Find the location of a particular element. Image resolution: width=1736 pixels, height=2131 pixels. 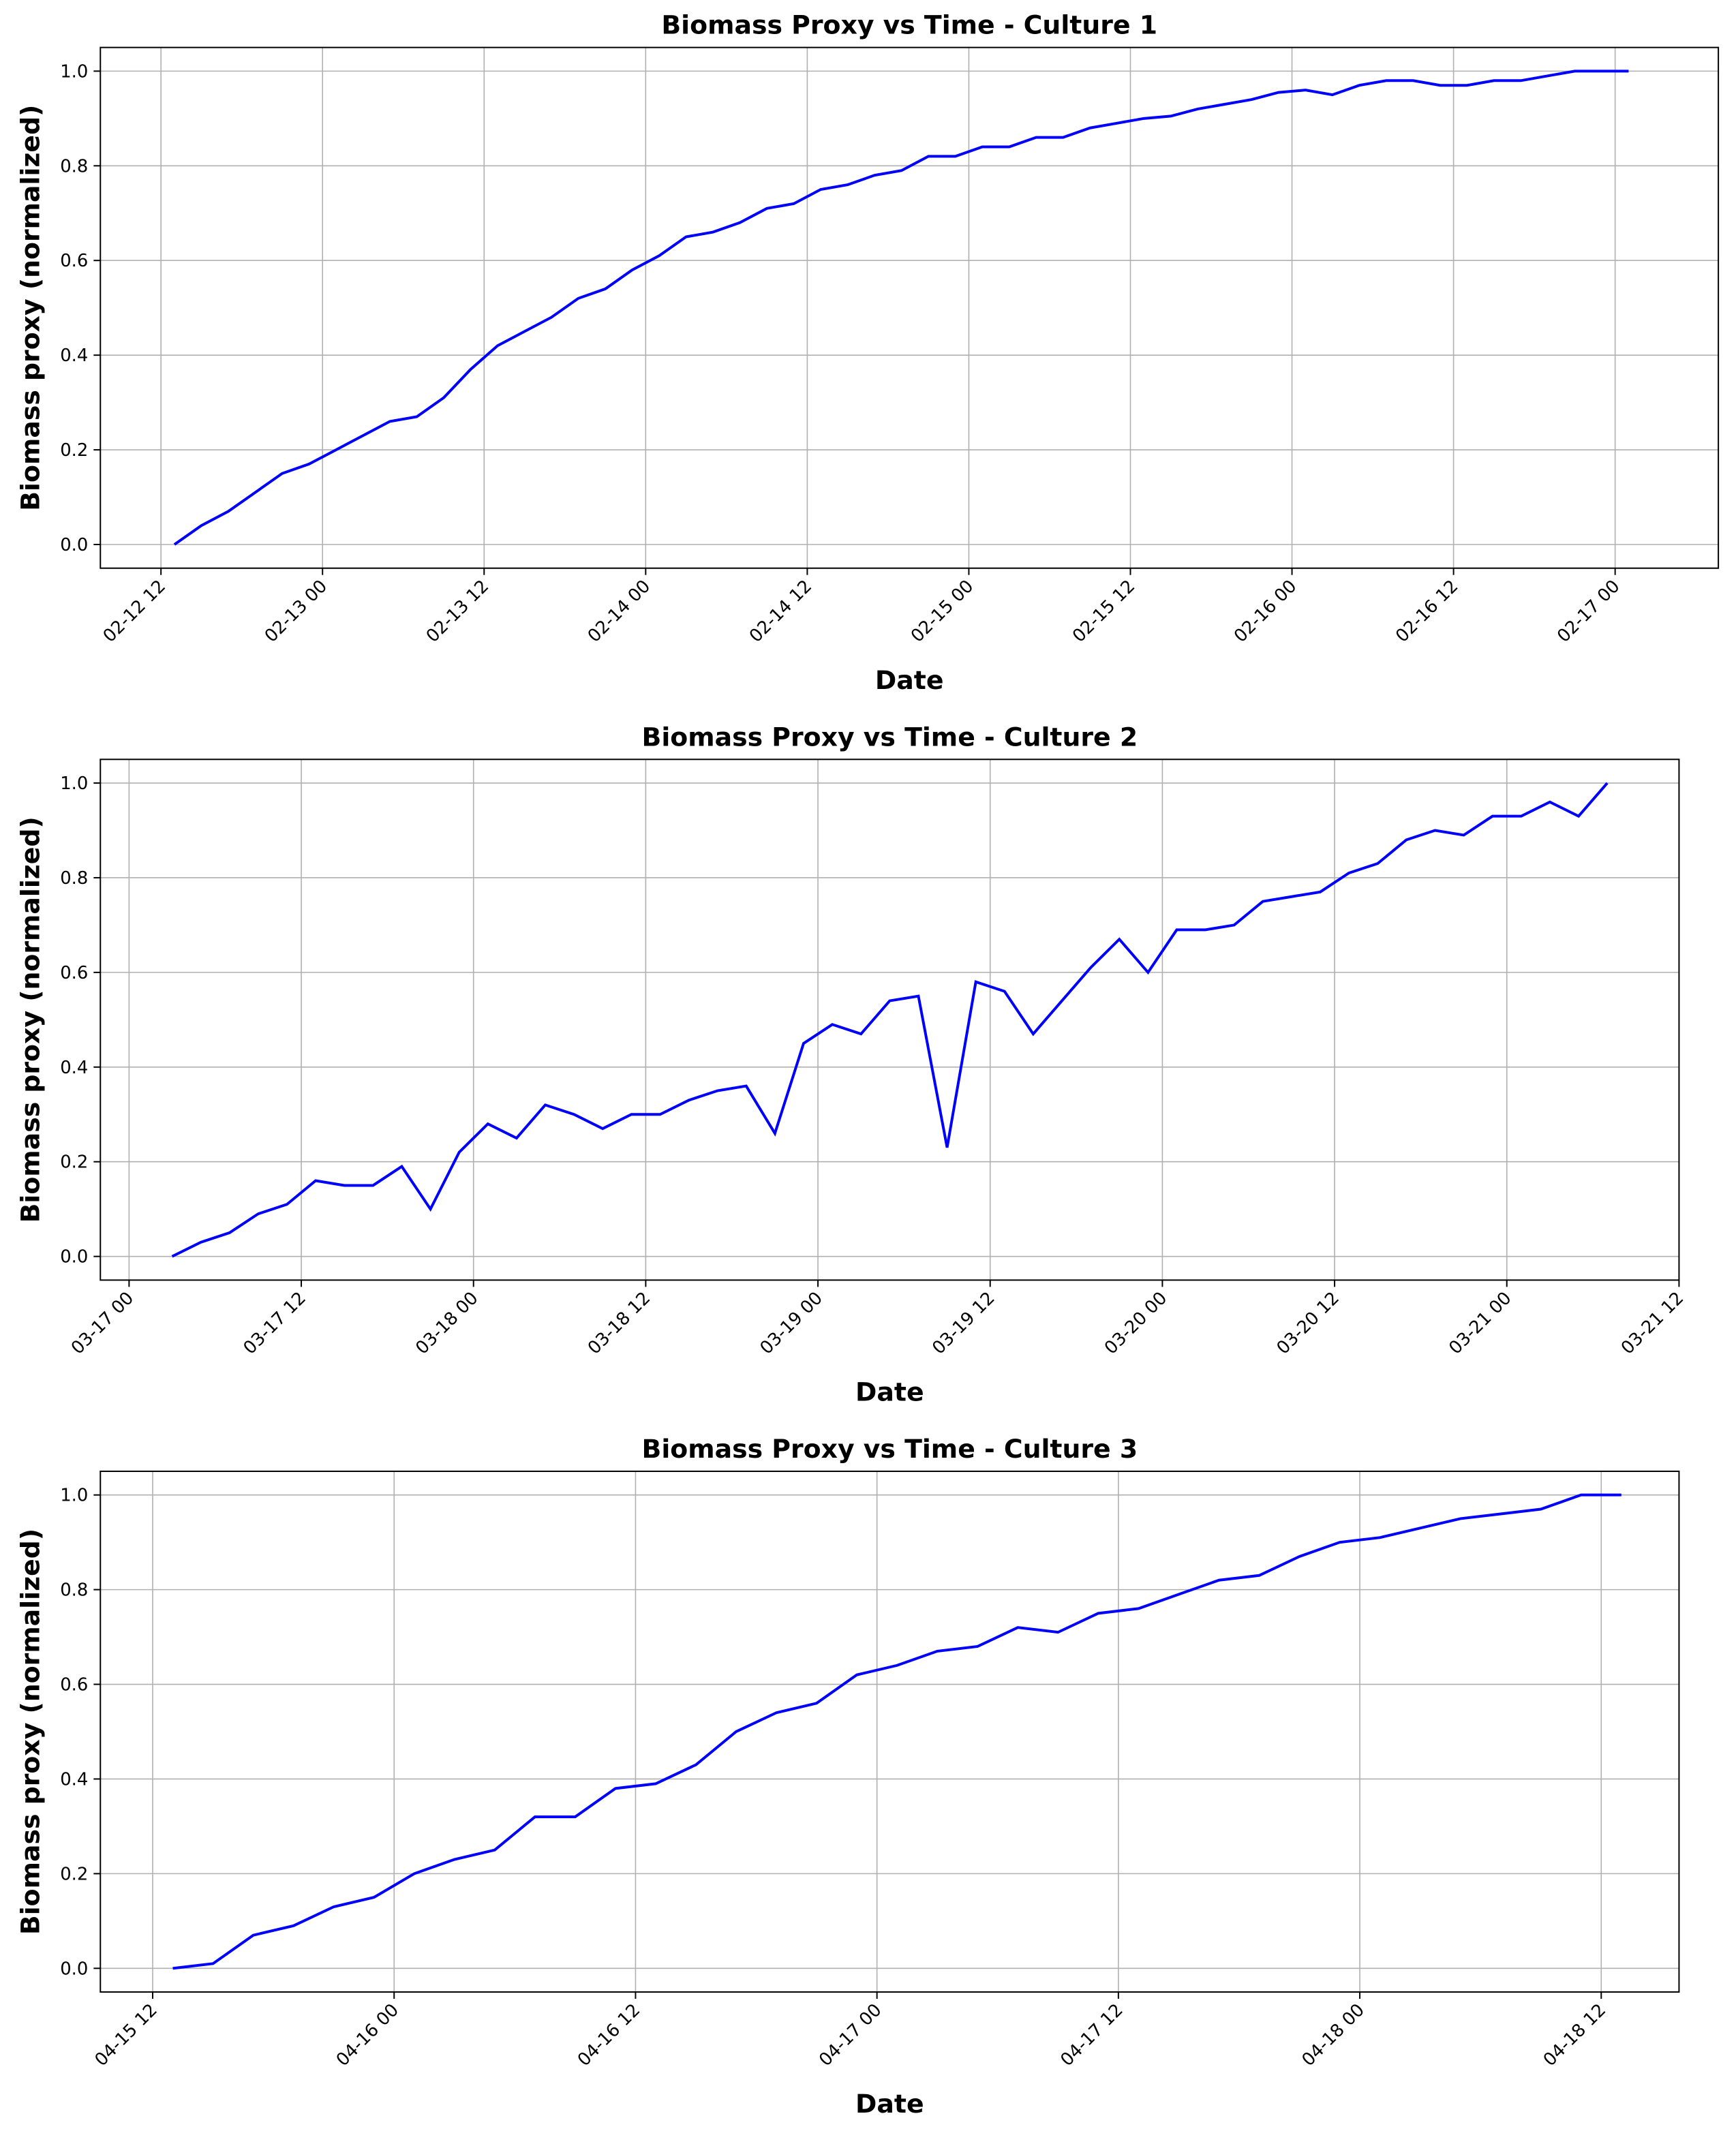

x-tick-label: 02-14 00 is located at coordinates (619, 611).